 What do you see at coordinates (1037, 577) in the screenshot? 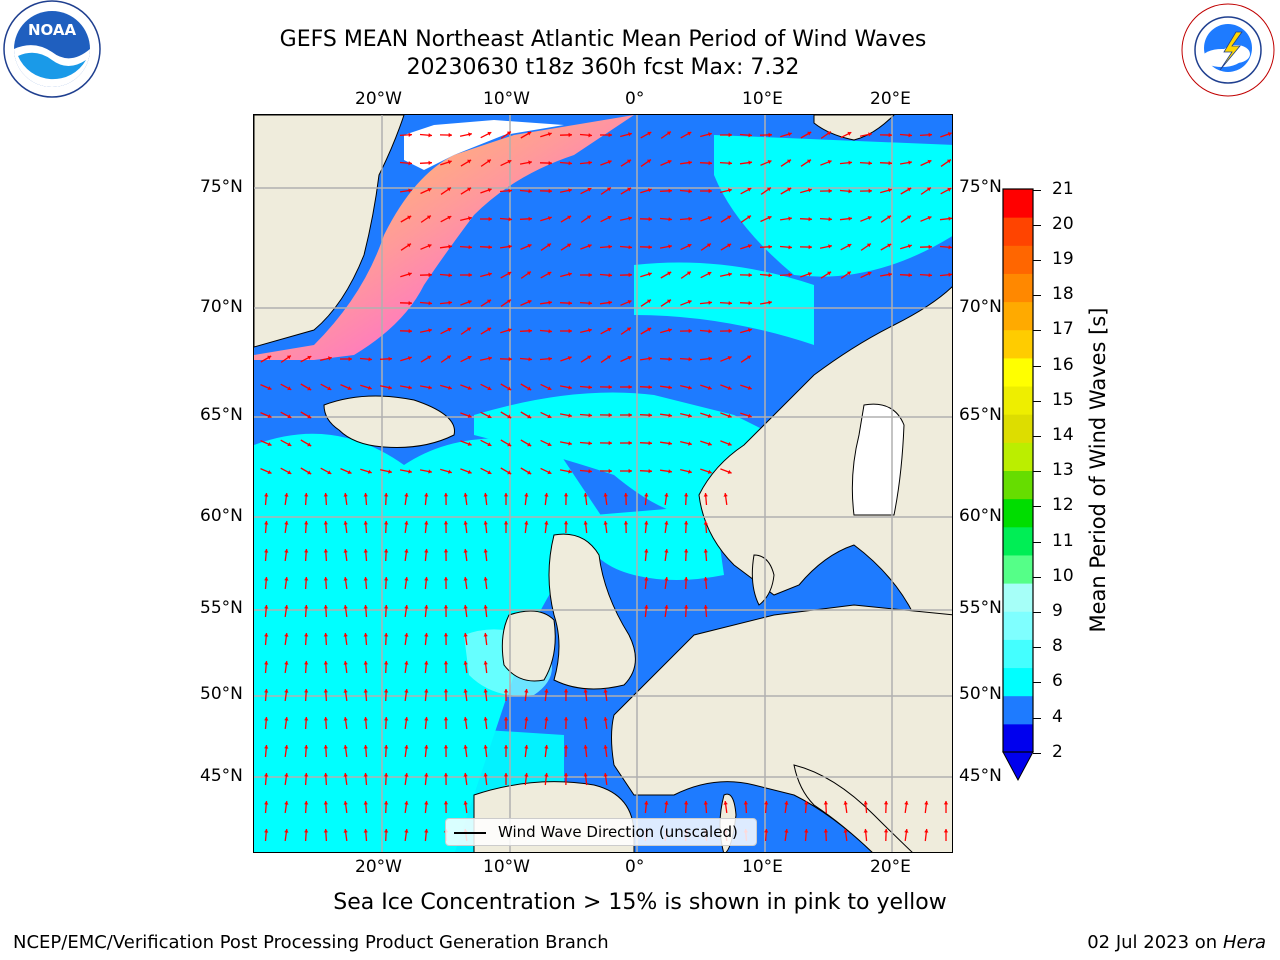
I see `colorbar-tick-mark` at bounding box center [1037, 577].